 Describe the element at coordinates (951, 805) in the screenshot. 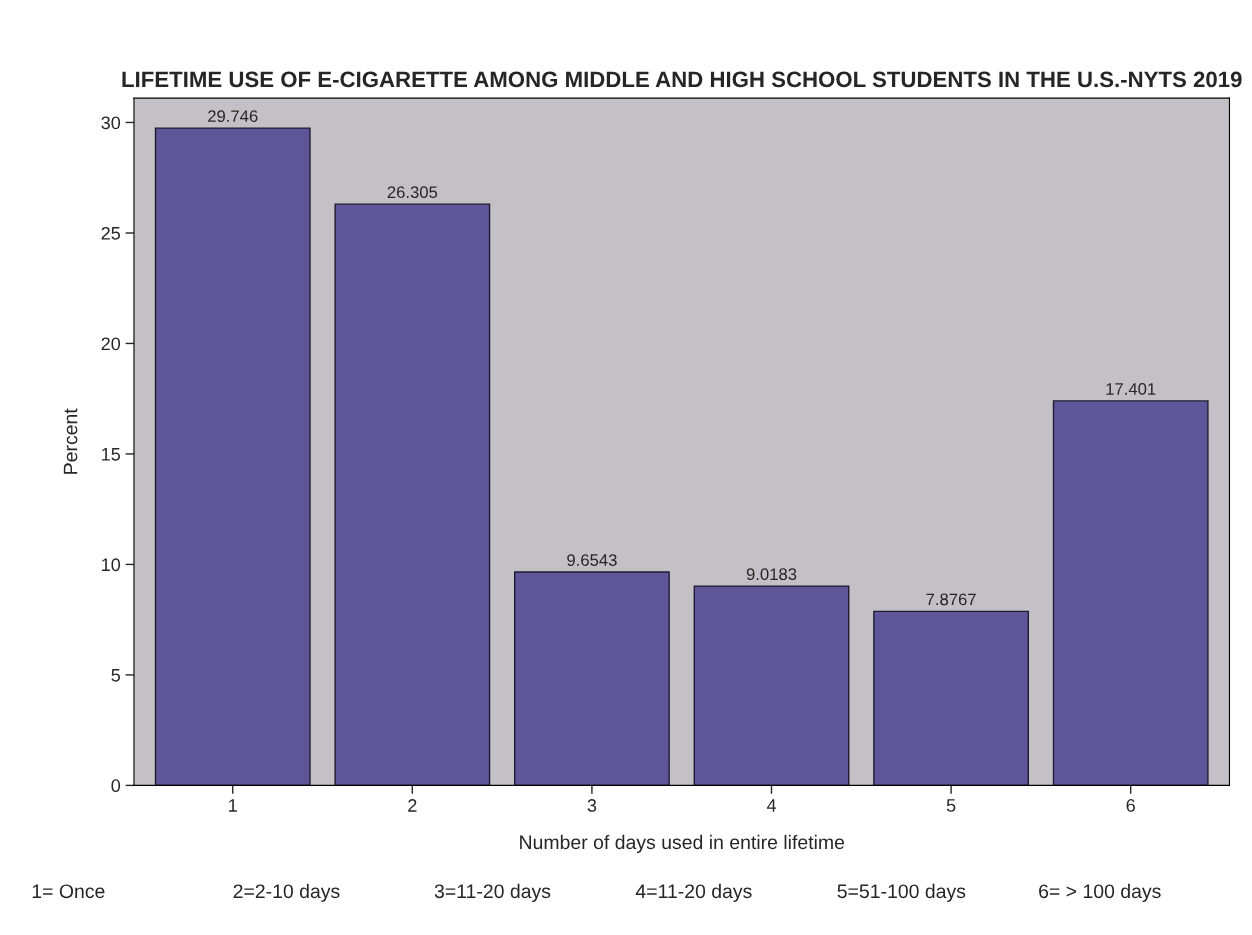

I see `x-tick-label: 5` at that location.